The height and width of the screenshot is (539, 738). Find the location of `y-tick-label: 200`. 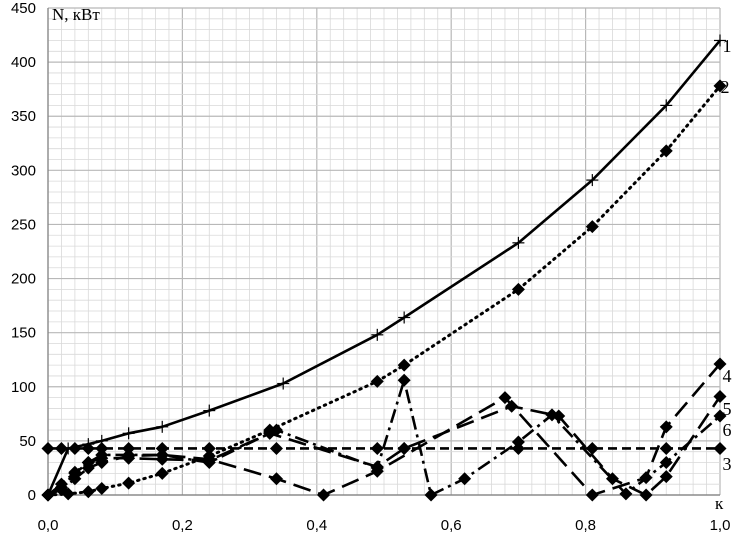

y-tick-label: 200 is located at coordinates (23, 279).